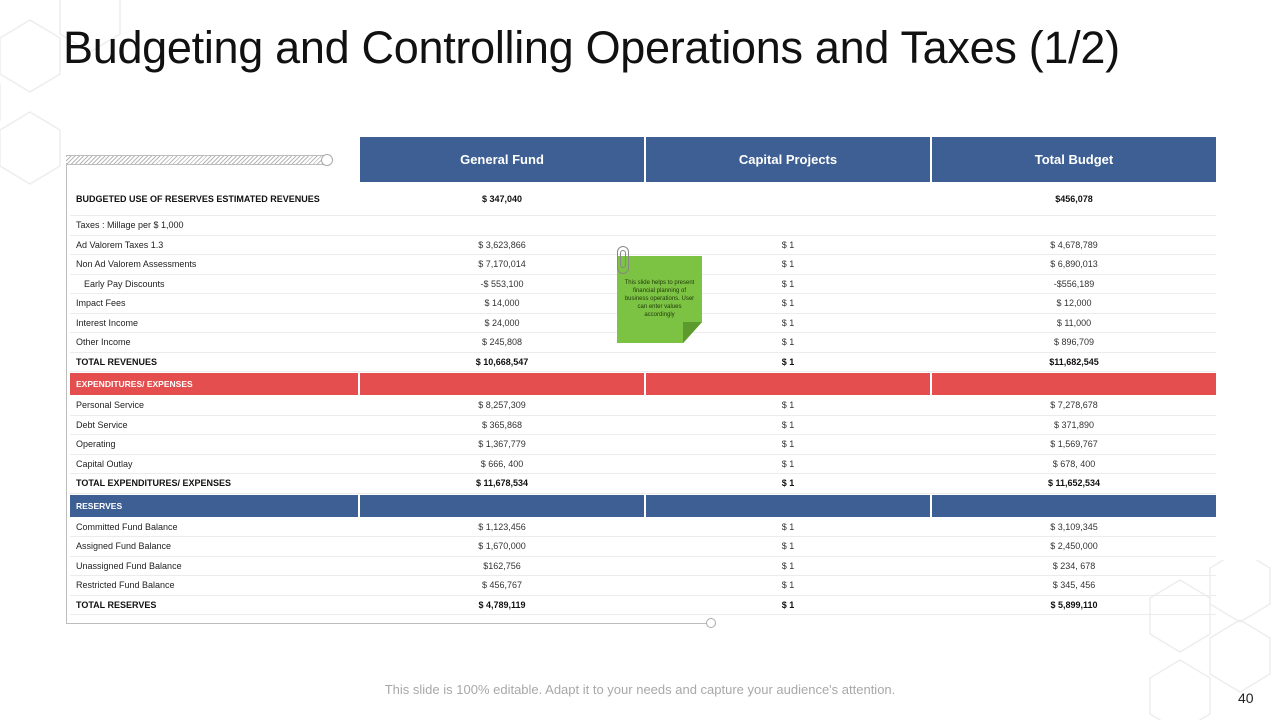 The height and width of the screenshot is (720, 1280). I want to click on cell-total-budget: $456,078, so click(1074, 198).